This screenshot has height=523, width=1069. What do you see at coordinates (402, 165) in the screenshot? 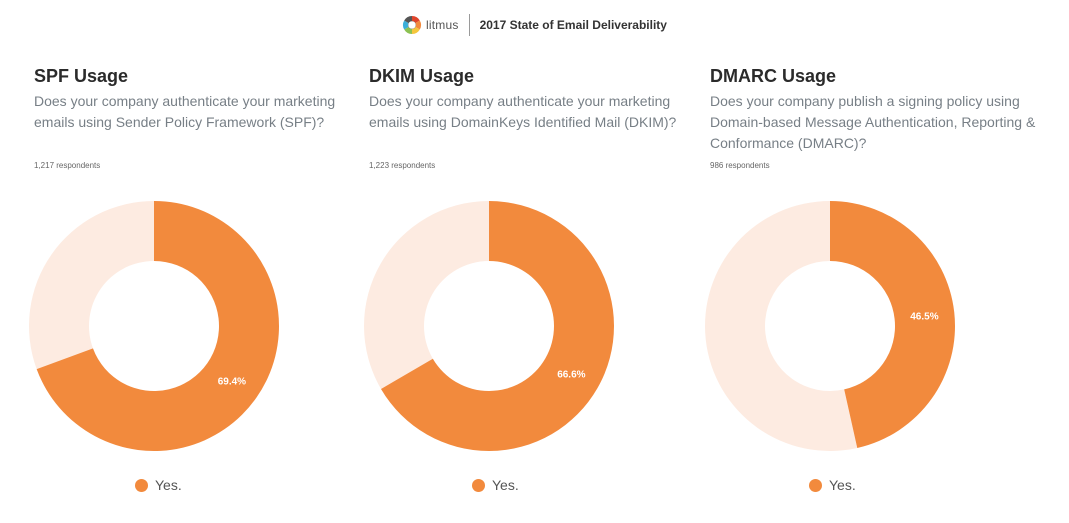
I see `respondents-count: 1,223 respondents` at bounding box center [402, 165].